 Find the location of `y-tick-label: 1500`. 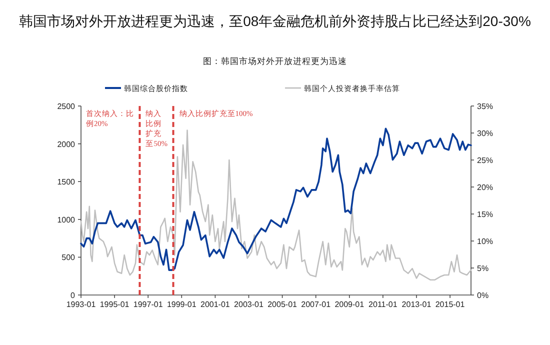

y-tick-label: 1500 is located at coordinates (66, 182).